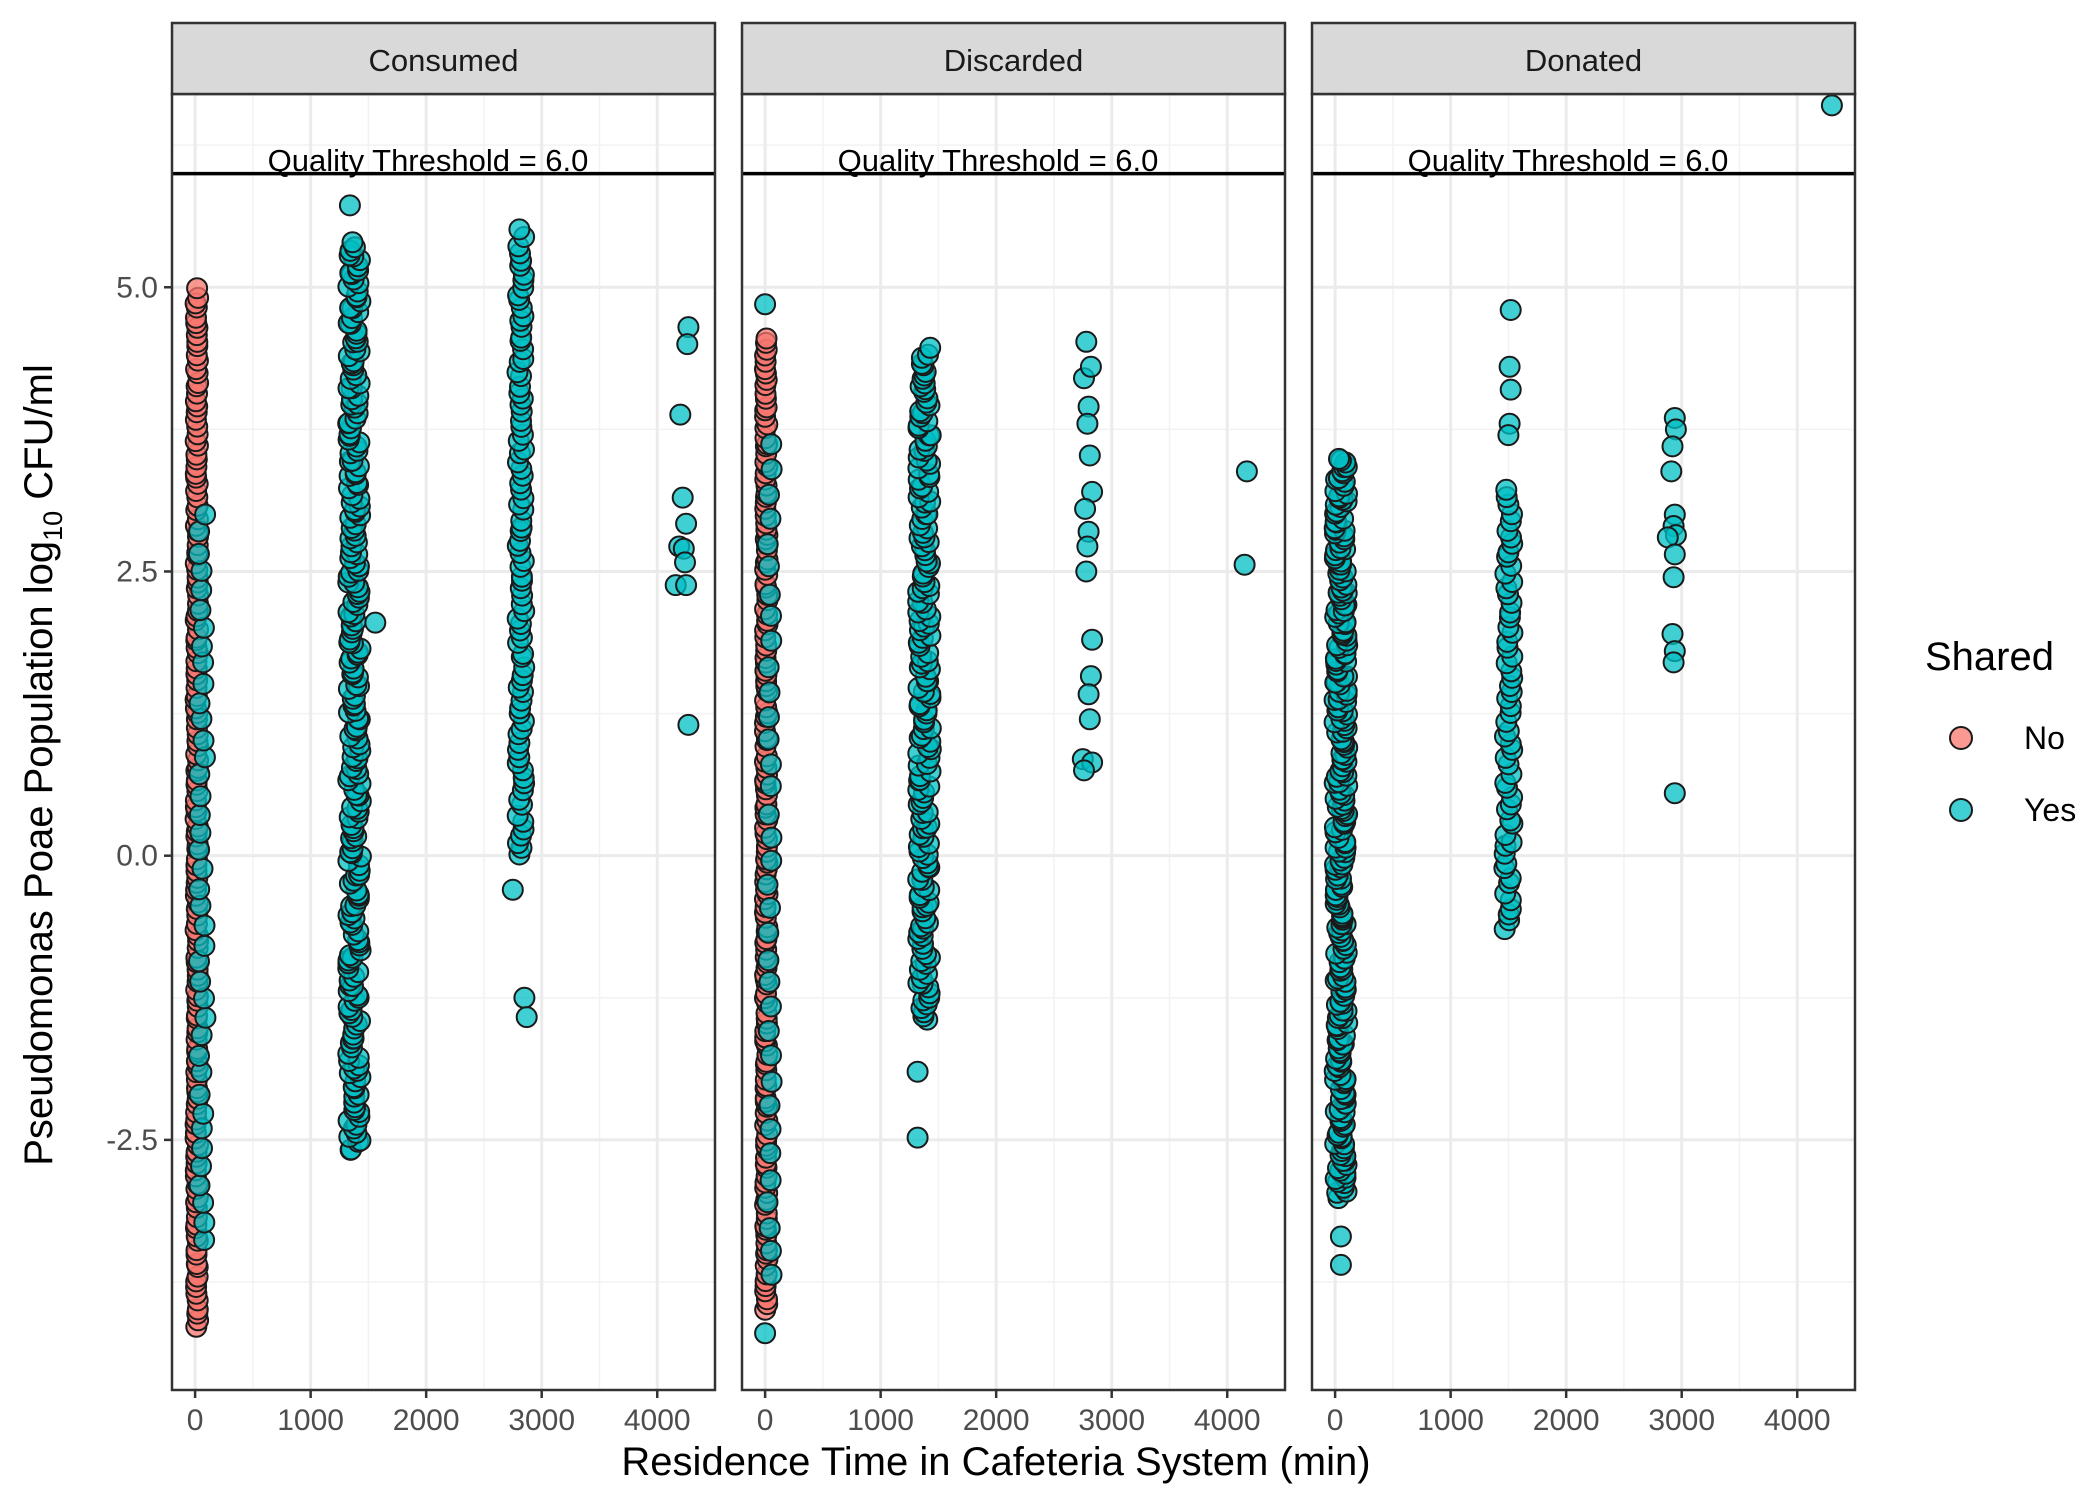 Image resolution: width=2100 pixels, height=1500 pixels. I want to click on y-axis: -2.5 0.0 2.5 5.0, so click(139, 714).